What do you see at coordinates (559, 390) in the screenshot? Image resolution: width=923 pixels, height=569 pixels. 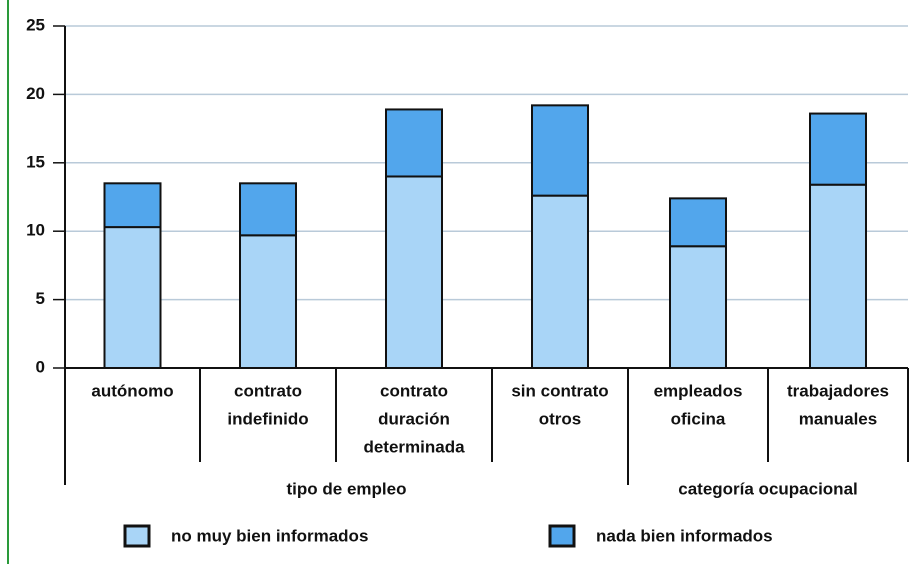 I see `x-tick-label: sin contrato` at bounding box center [559, 390].